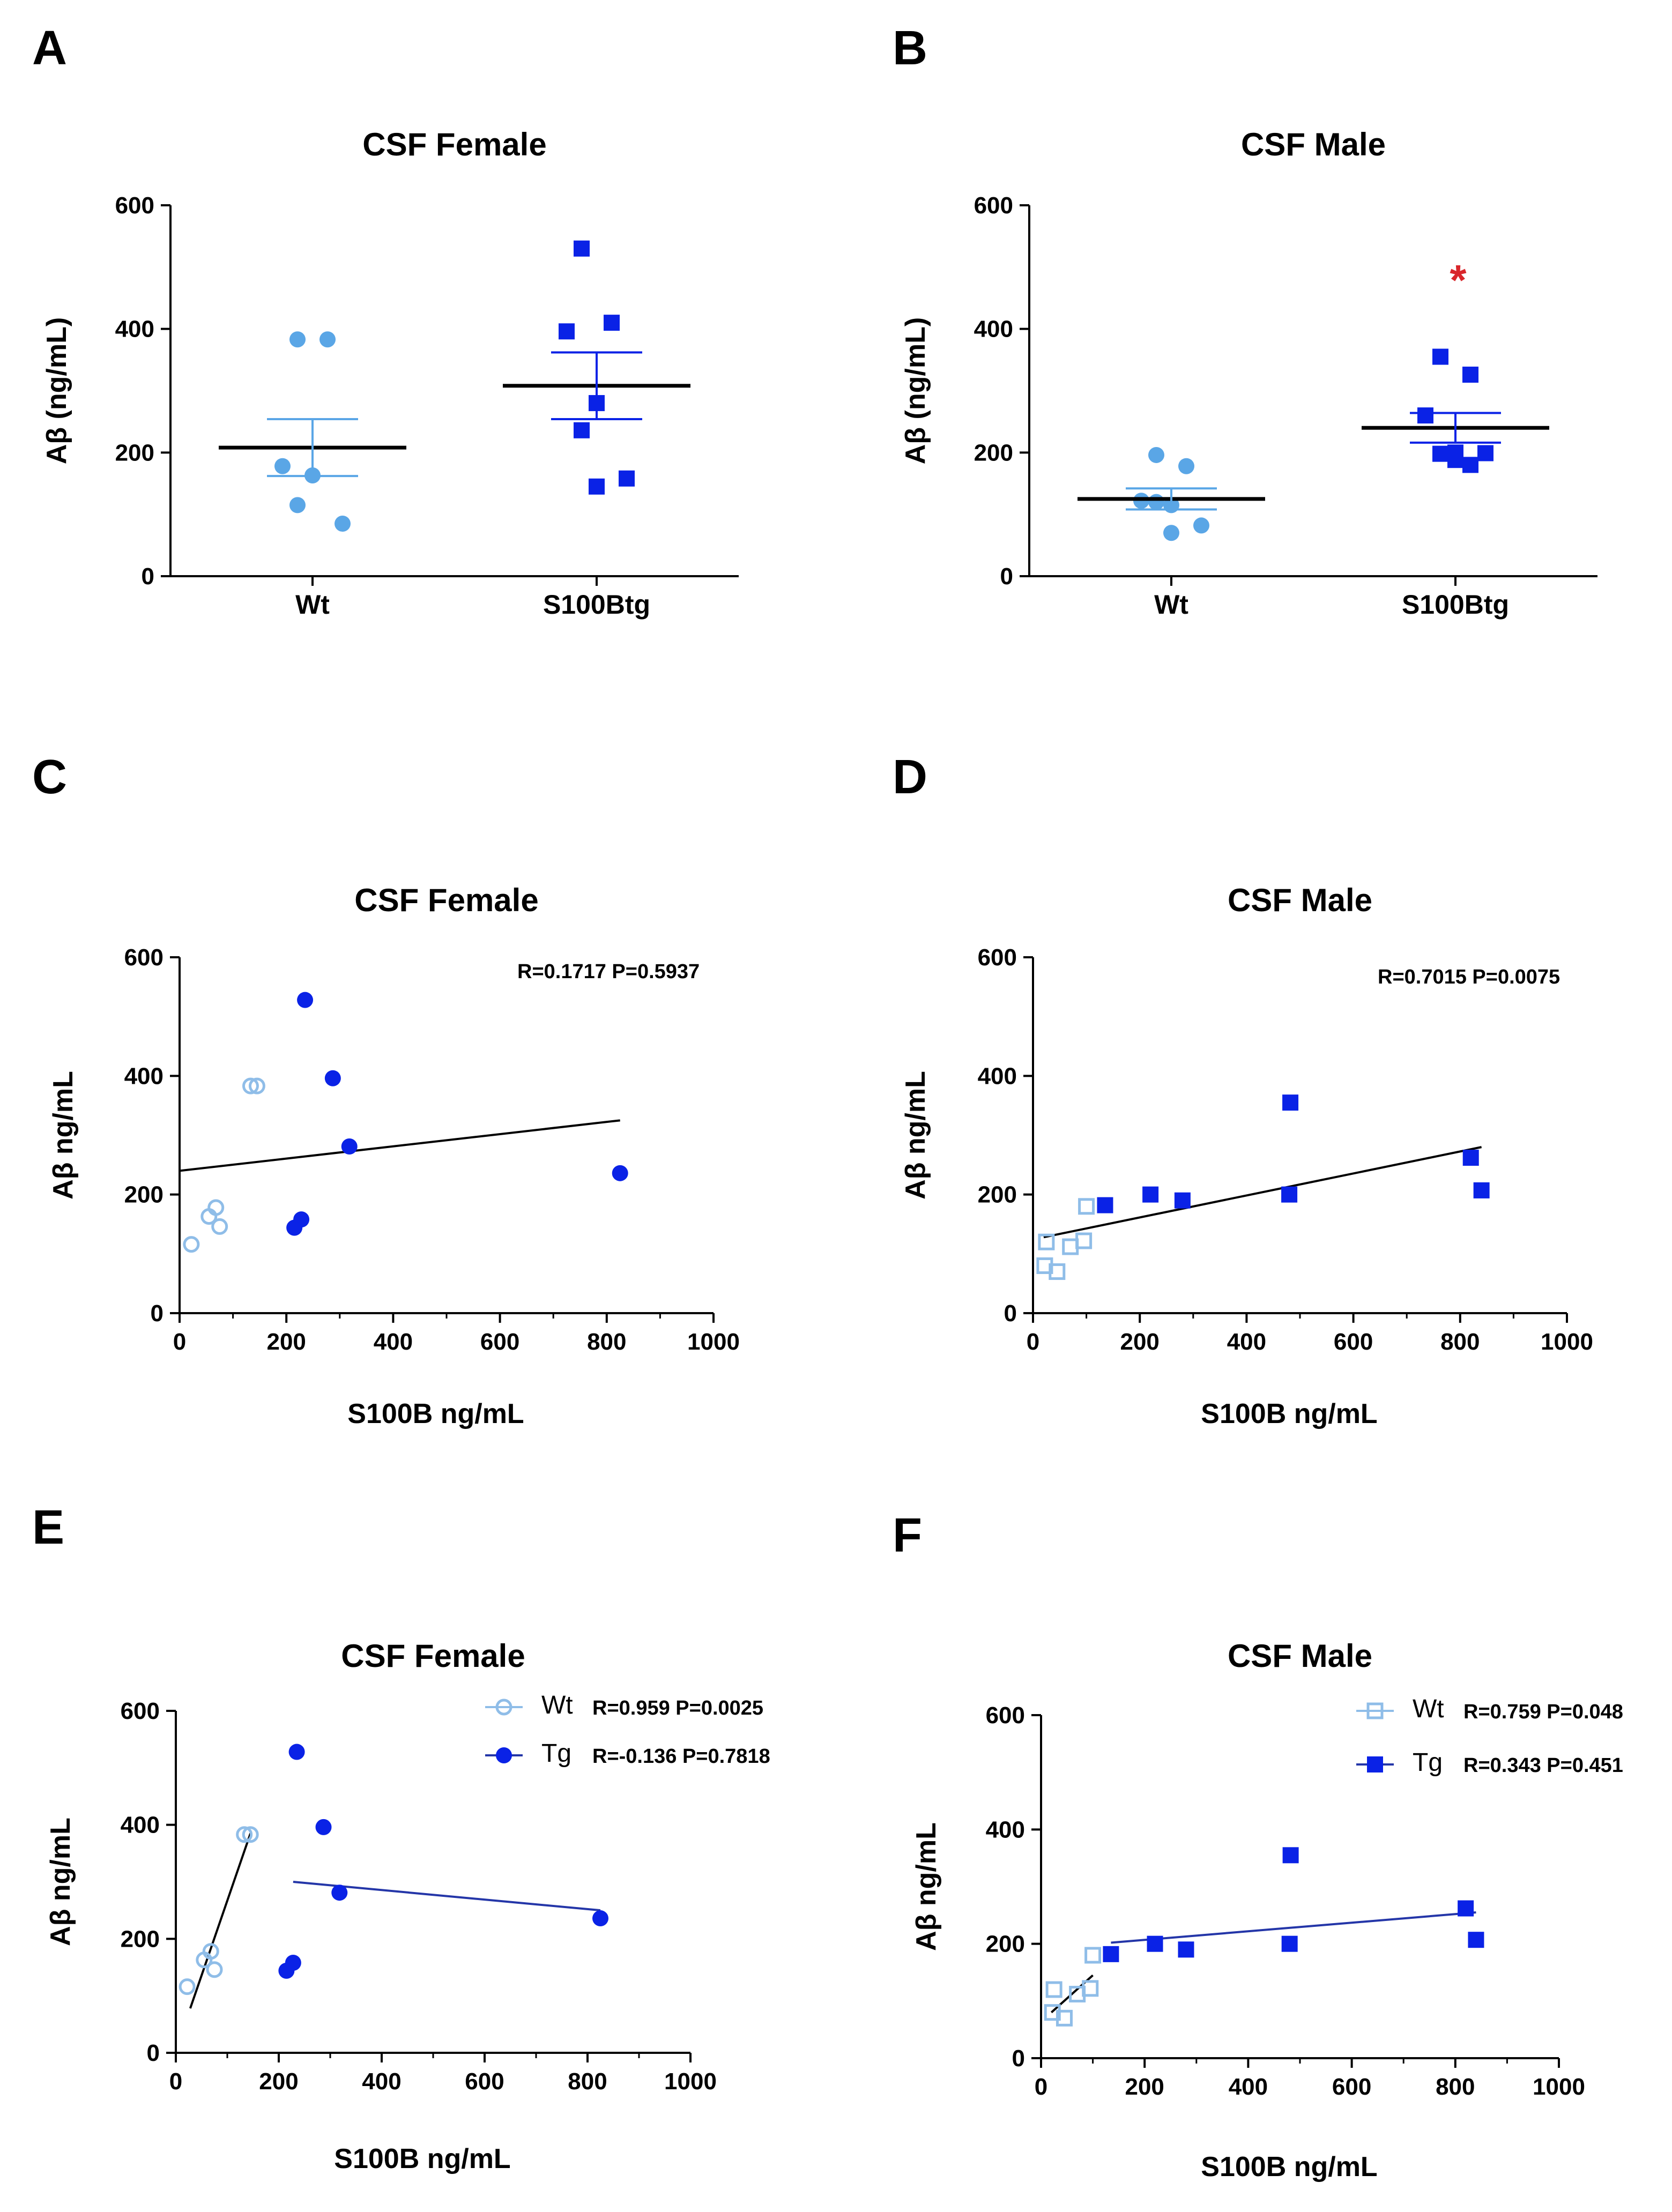 This screenshot has height=2212, width=1672. I want to click on stats-text-d: R=0.7015 P=0.0075, so click(1469, 977).